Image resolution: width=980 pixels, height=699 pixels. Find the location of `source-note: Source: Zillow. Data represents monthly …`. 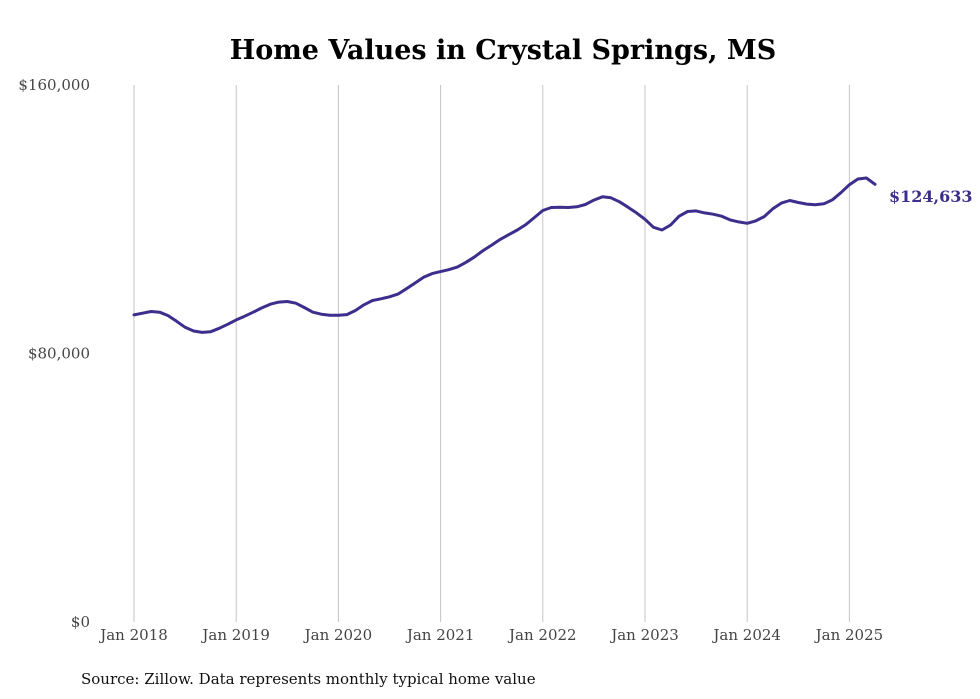

source-note: Source: Zillow. Data represents monthly … is located at coordinates (308, 679).